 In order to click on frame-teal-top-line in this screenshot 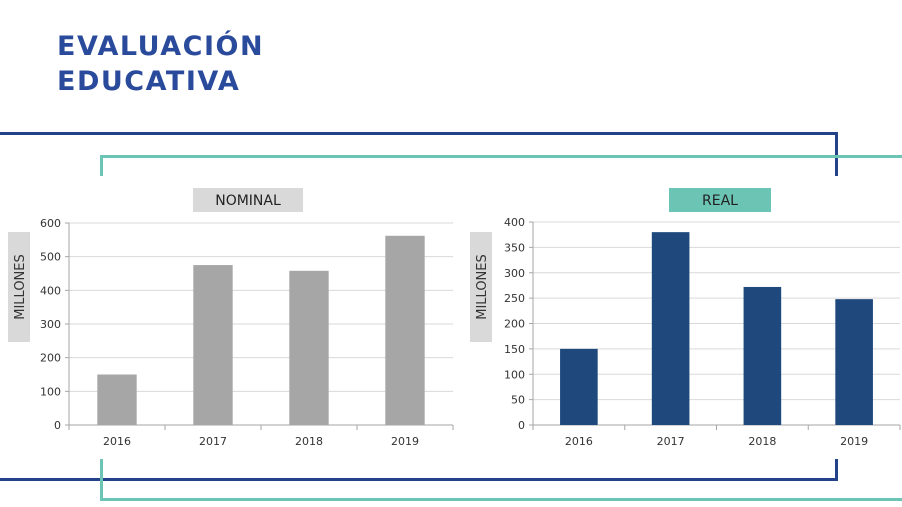, I will do `click(501, 156)`.